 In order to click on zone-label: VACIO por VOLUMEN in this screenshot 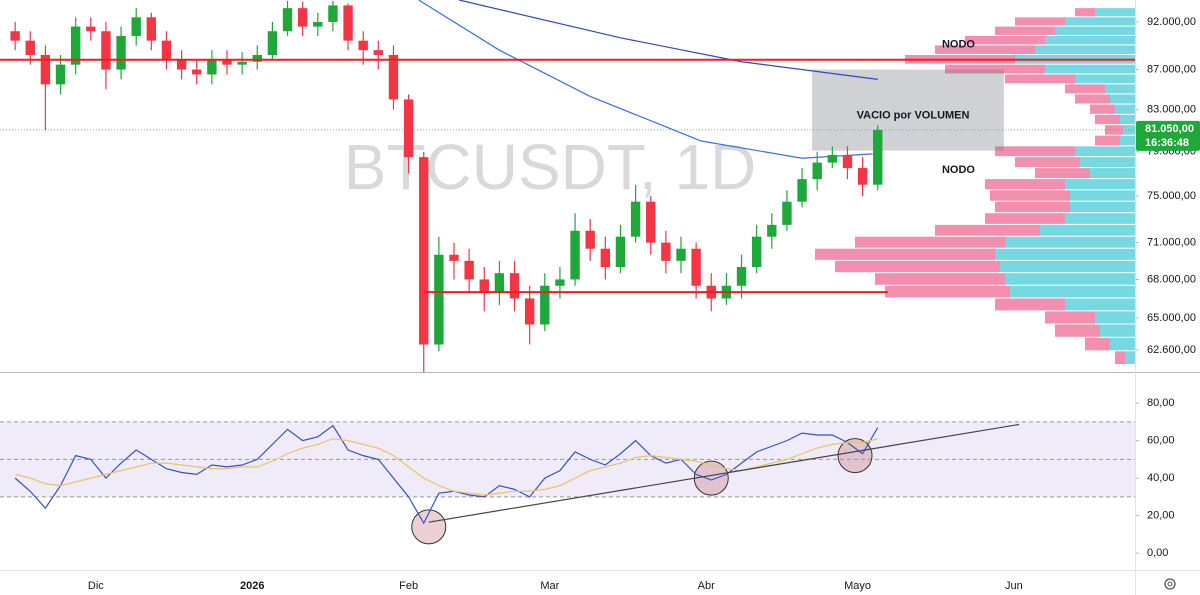, I will do `click(913, 116)`.